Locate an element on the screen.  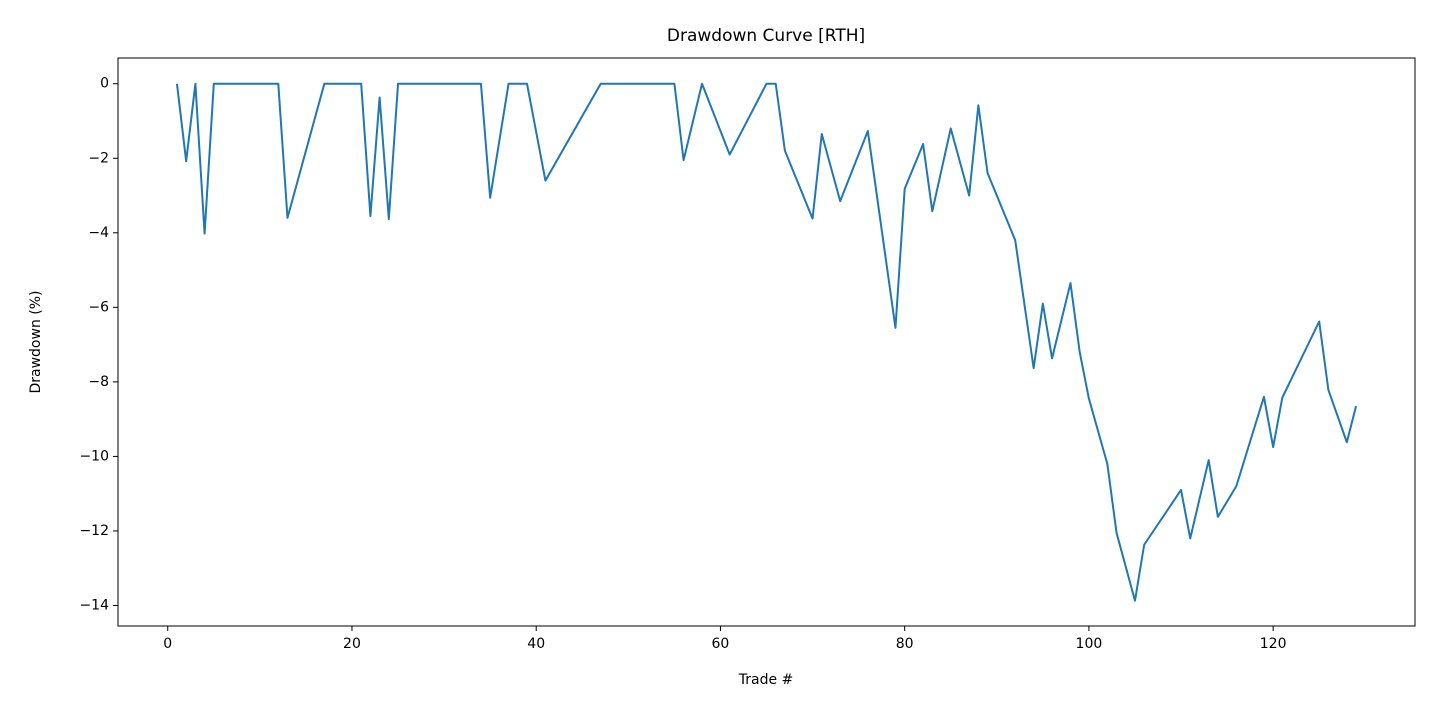
y-tick-label: −8 is located at coordinates (98, 382).